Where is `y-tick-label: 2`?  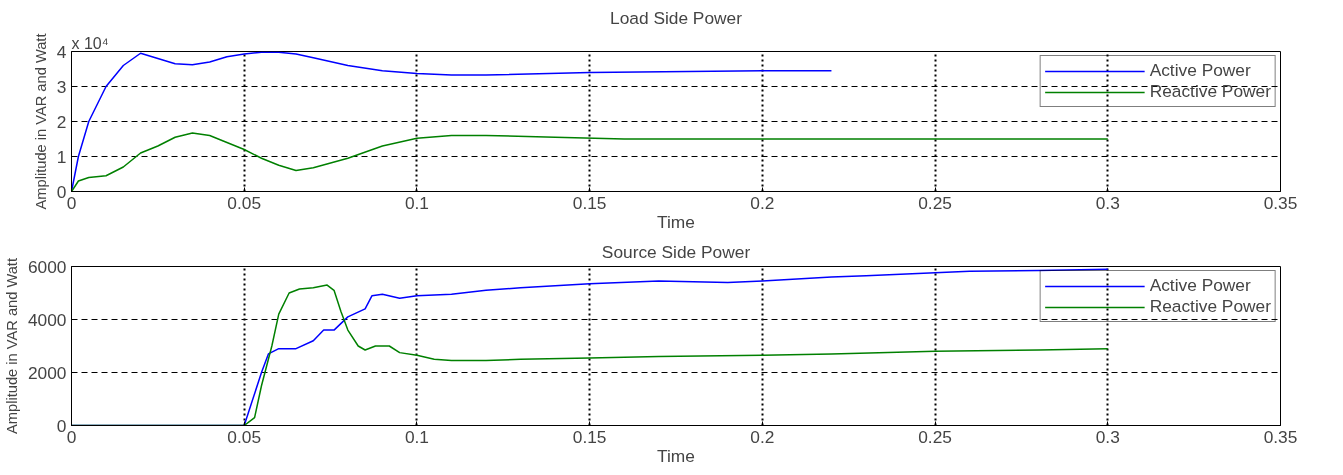
y-tick-label: 2 is located at coordinates (61, 121).